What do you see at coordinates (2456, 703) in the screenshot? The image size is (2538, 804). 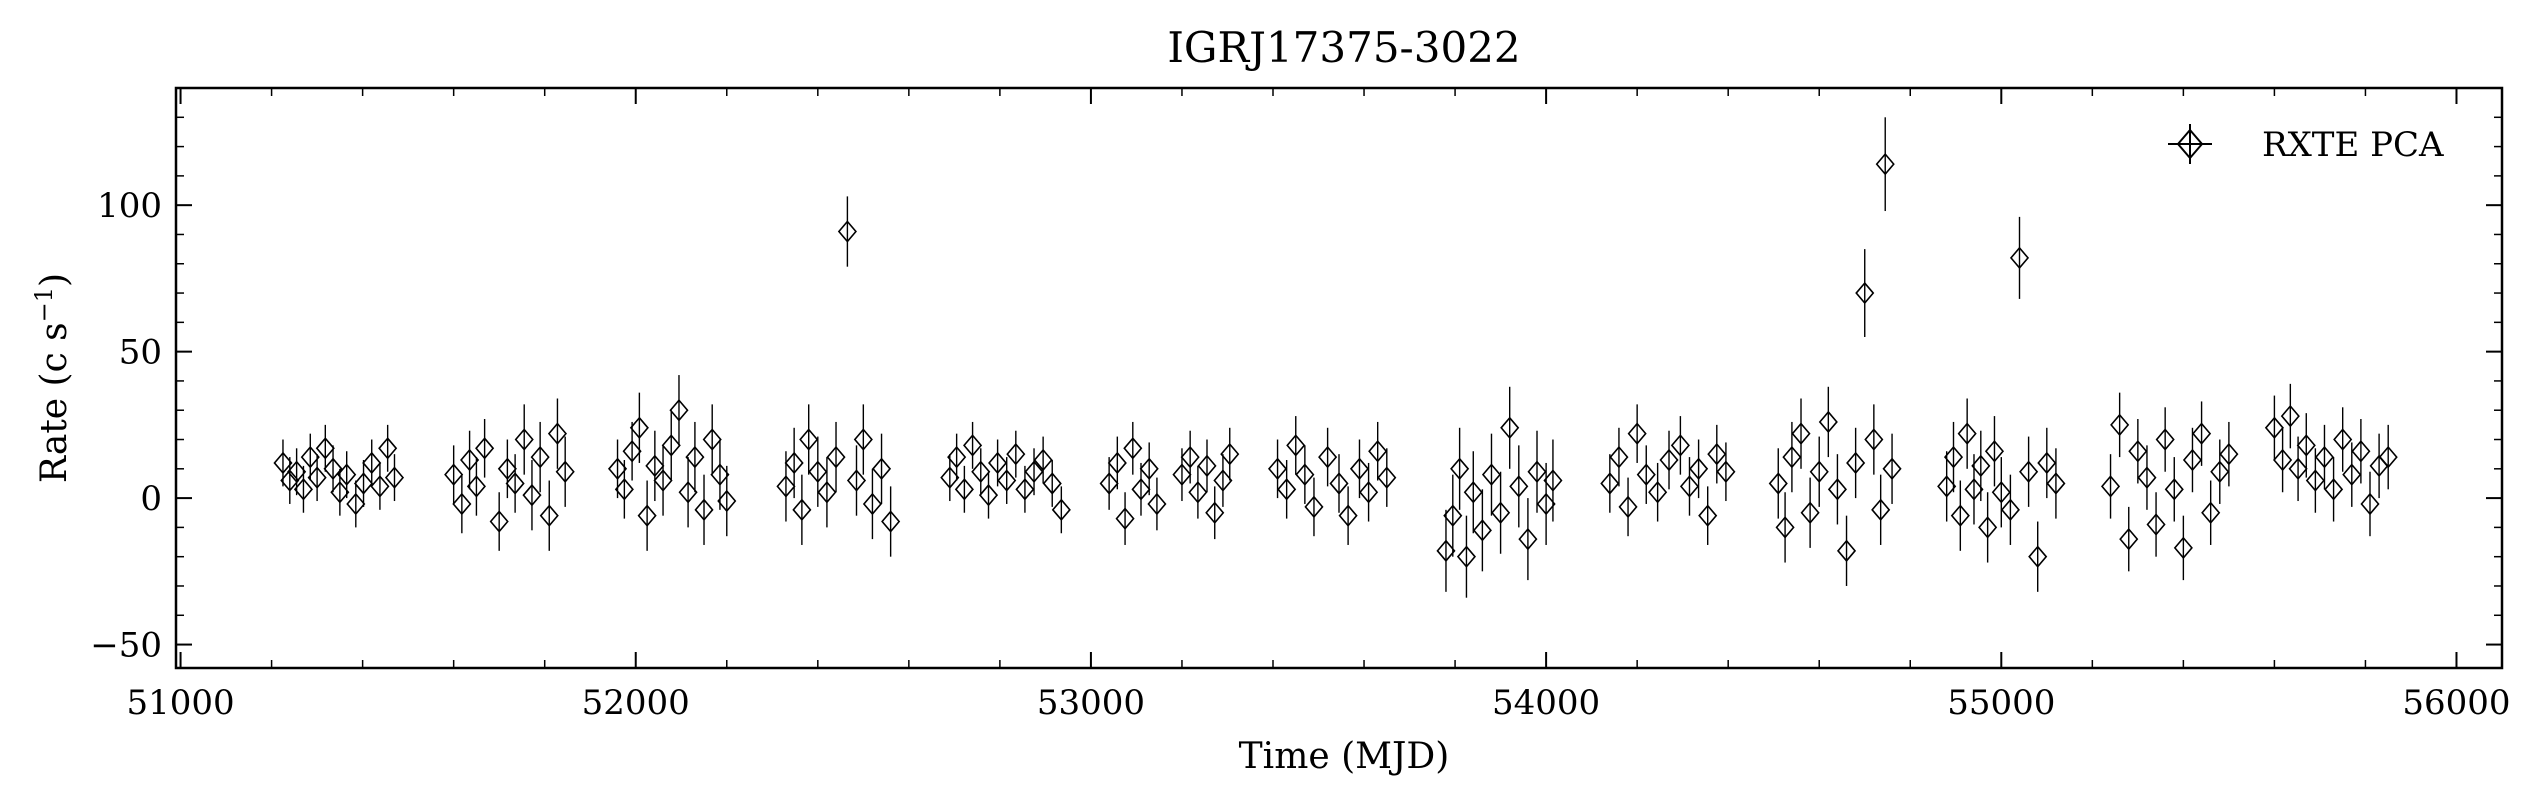 I see `x-tick-label: 56000` at bounding box center [2456, 703].